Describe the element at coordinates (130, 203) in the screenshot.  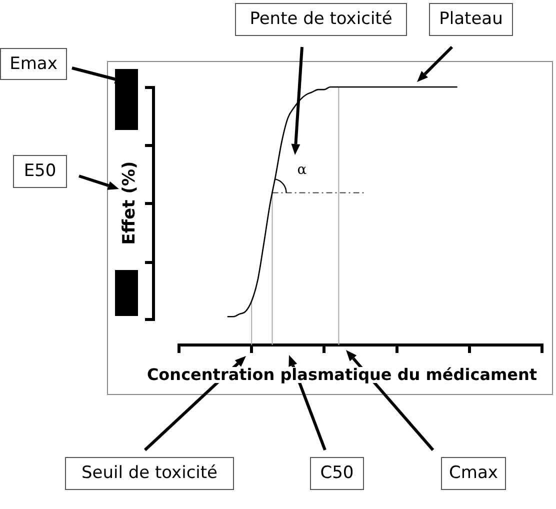
I see `y-axis-title: Effet (%)` at that location.